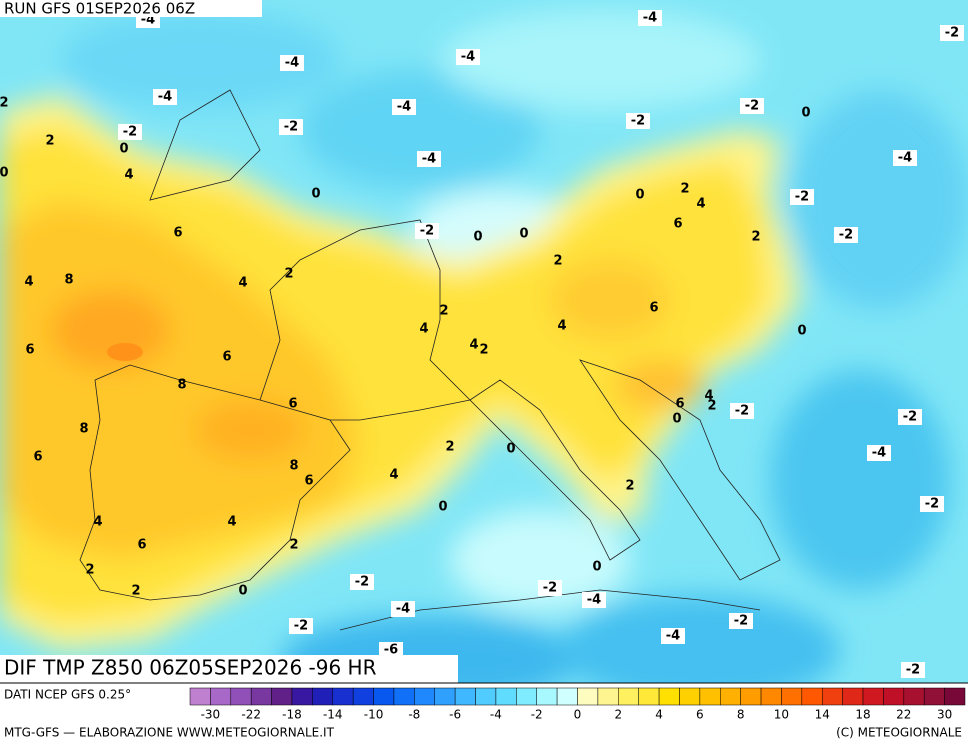  Describe the element at coordinates (537, 715) in the screenshot. I see `colorbar-tick-label: -2` at that location.